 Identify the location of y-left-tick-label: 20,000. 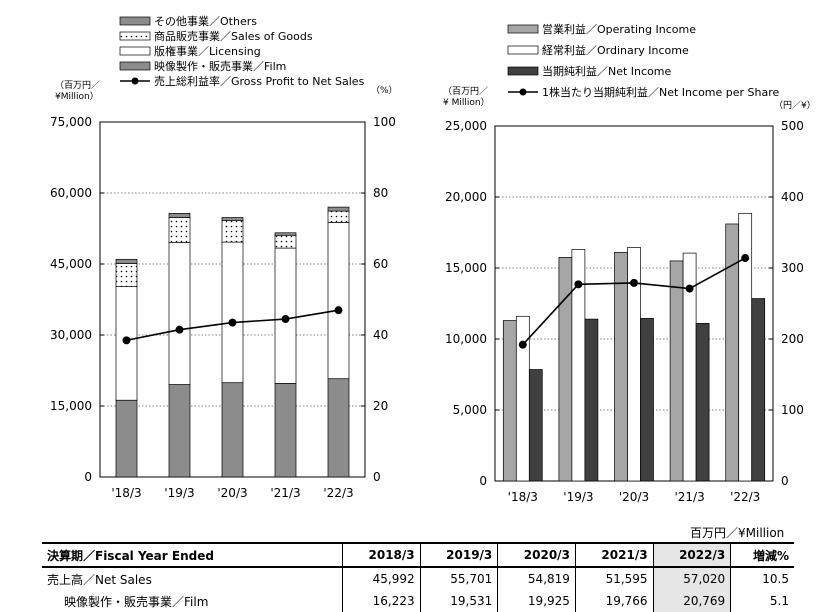
(466, 197).